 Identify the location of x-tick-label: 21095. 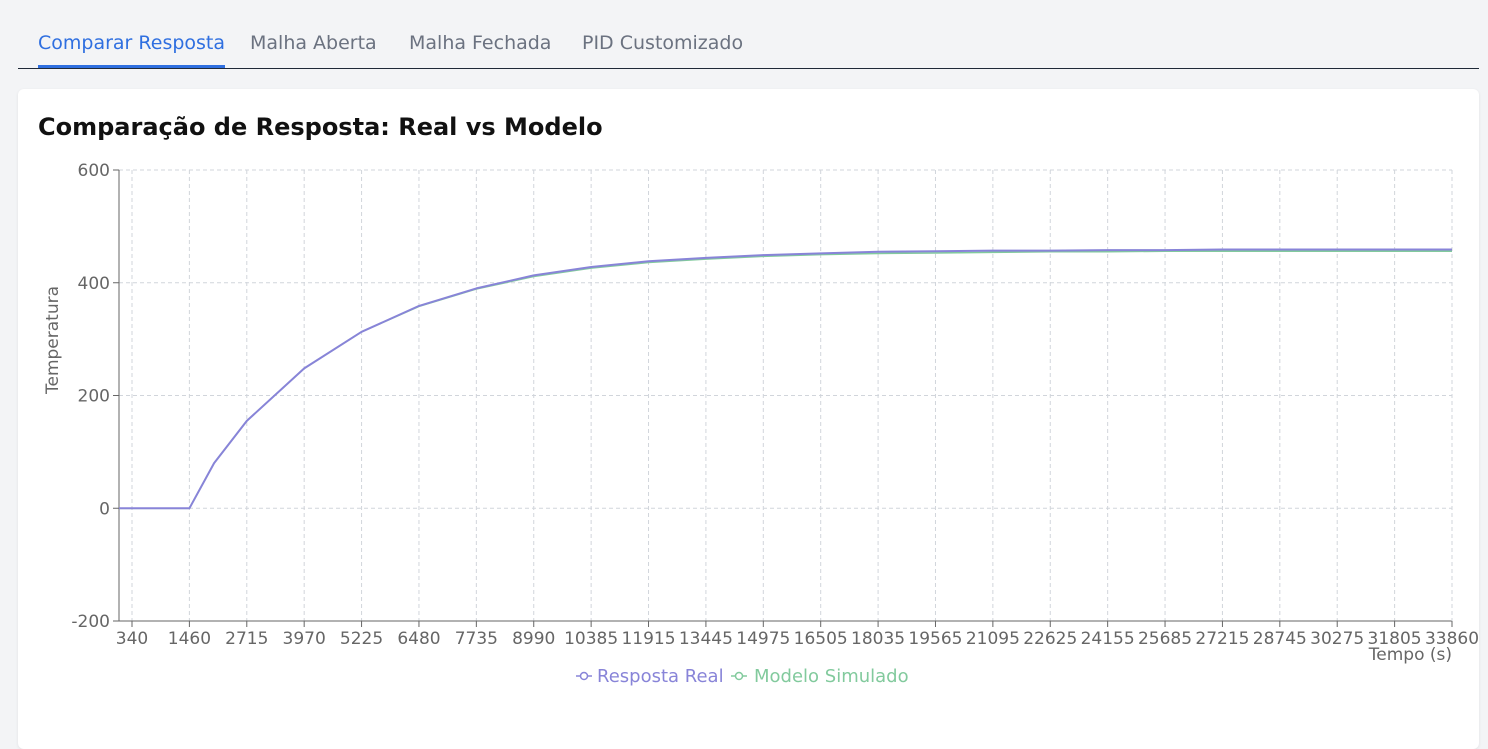
(993, 639).